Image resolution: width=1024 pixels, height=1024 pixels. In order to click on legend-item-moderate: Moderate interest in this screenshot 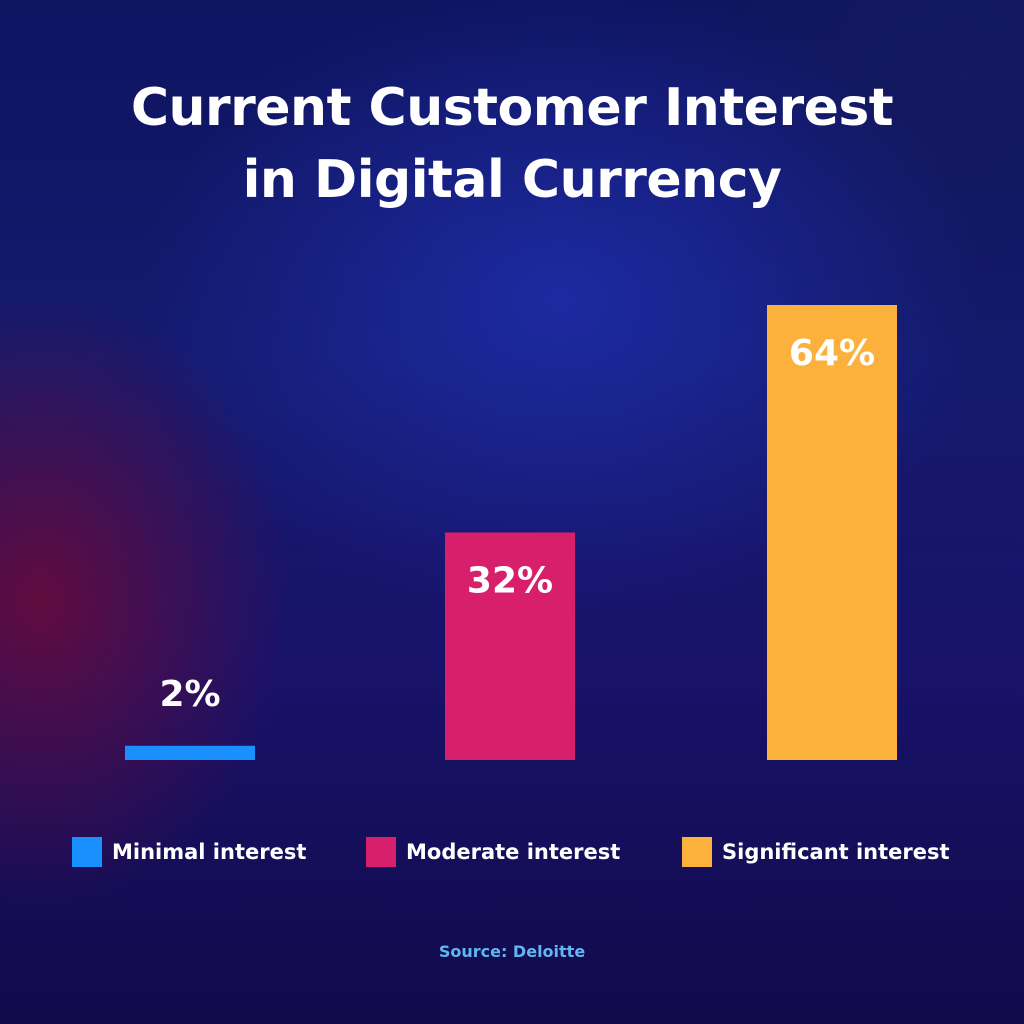, I will do `click(493, 852)`.